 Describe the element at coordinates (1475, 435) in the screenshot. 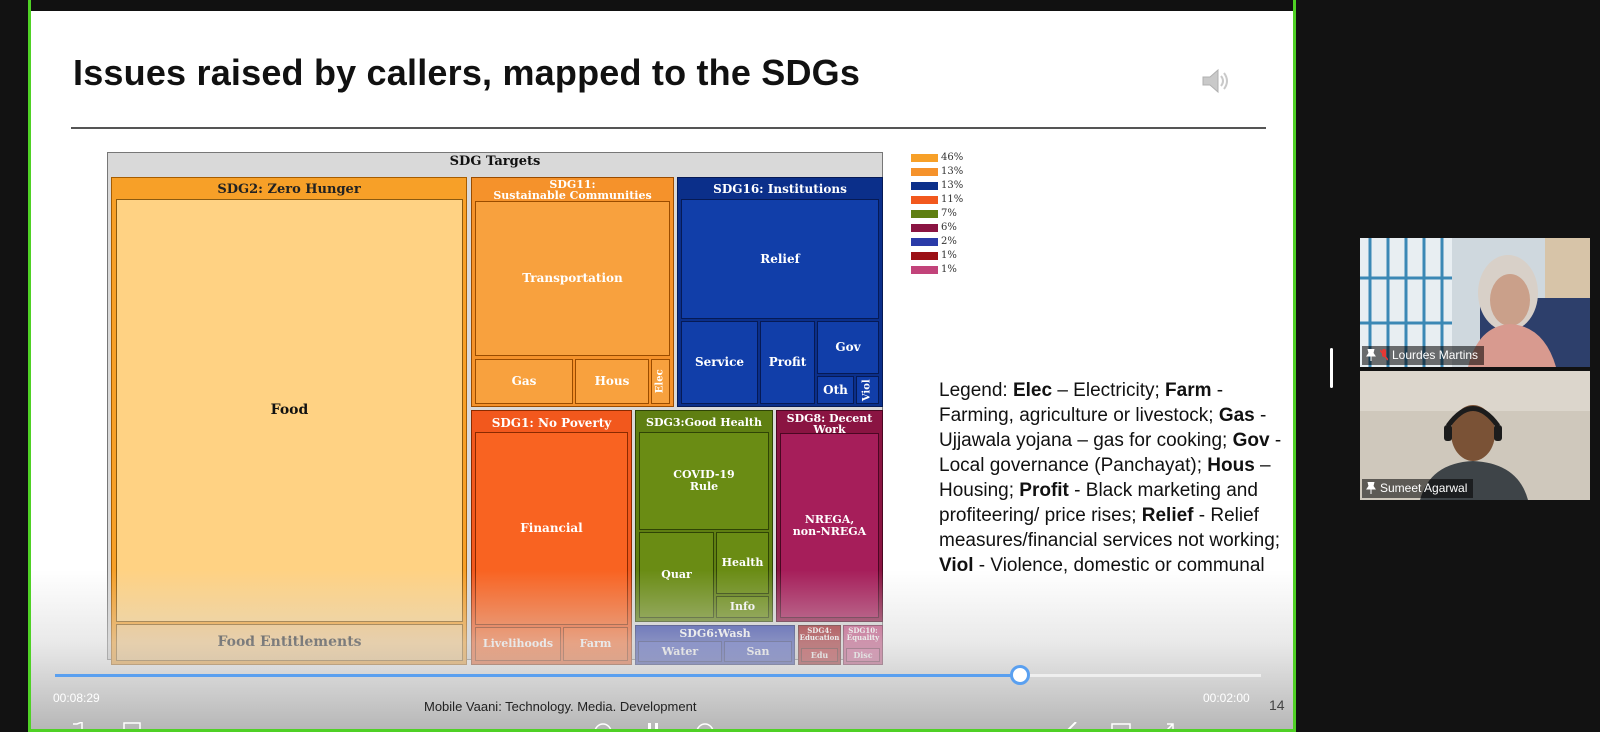

I see `participant-tile: Sumeet Agarwal` at that location.